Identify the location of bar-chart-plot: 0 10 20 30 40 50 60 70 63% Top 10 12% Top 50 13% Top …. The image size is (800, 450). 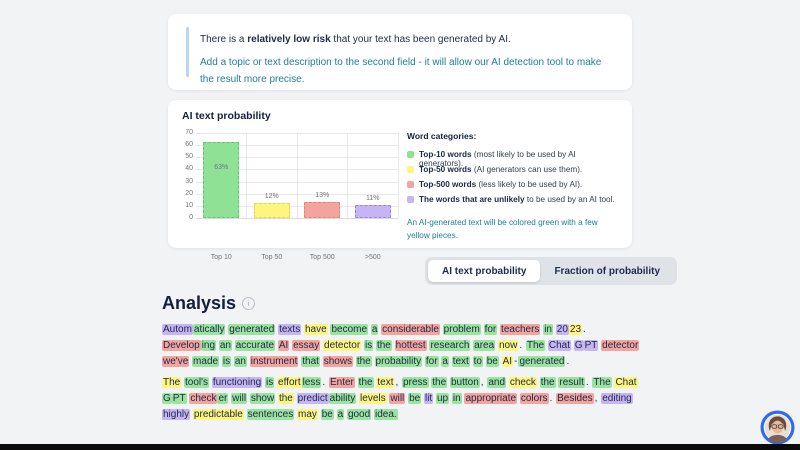
(292, 195).